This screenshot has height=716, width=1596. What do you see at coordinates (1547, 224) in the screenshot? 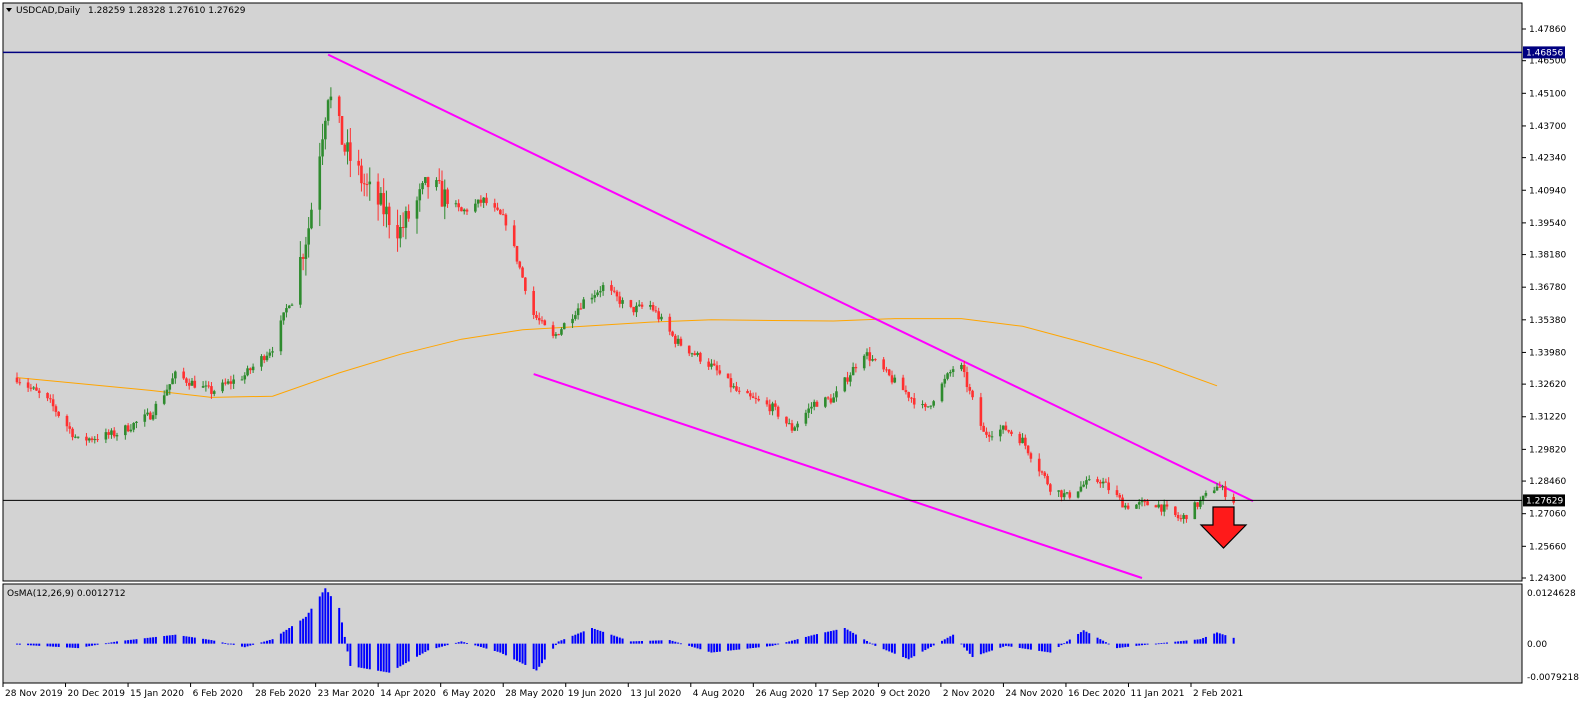
I see `price-tick-label: 1.39540` at bounding box center [1547, 224].